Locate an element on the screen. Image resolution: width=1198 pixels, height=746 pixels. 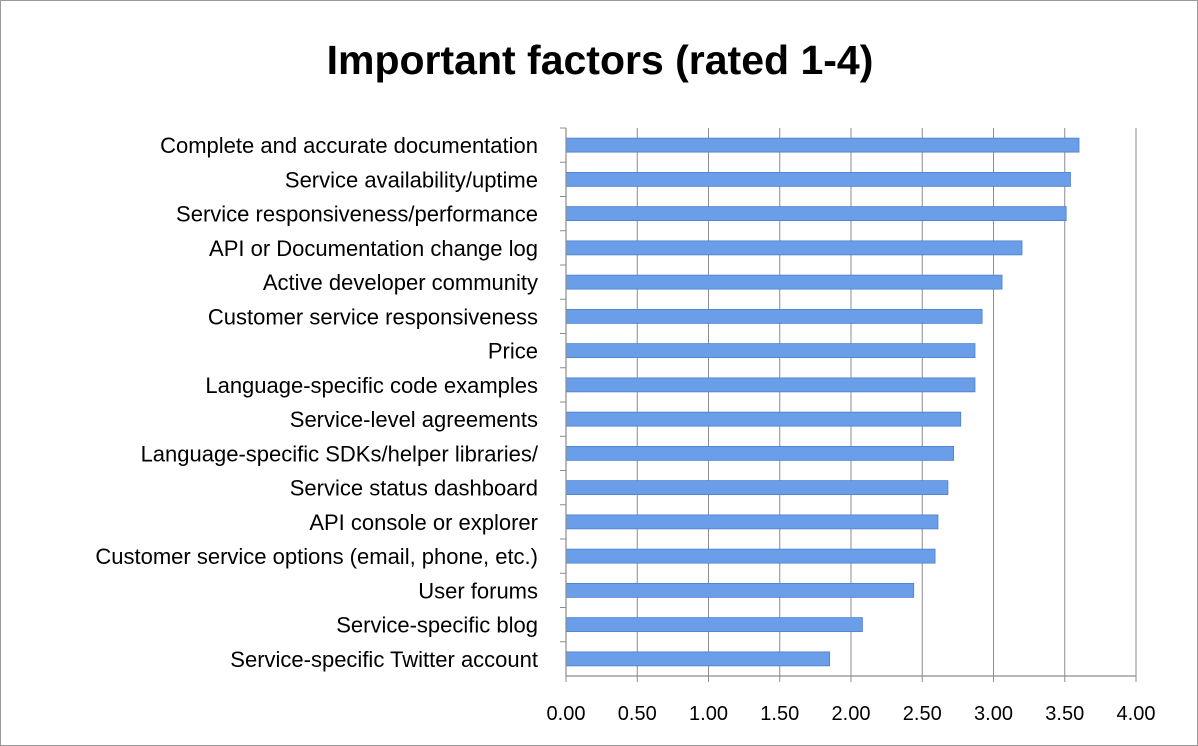
x-tick-label: 3.00 is located at coordinates (993, 714).